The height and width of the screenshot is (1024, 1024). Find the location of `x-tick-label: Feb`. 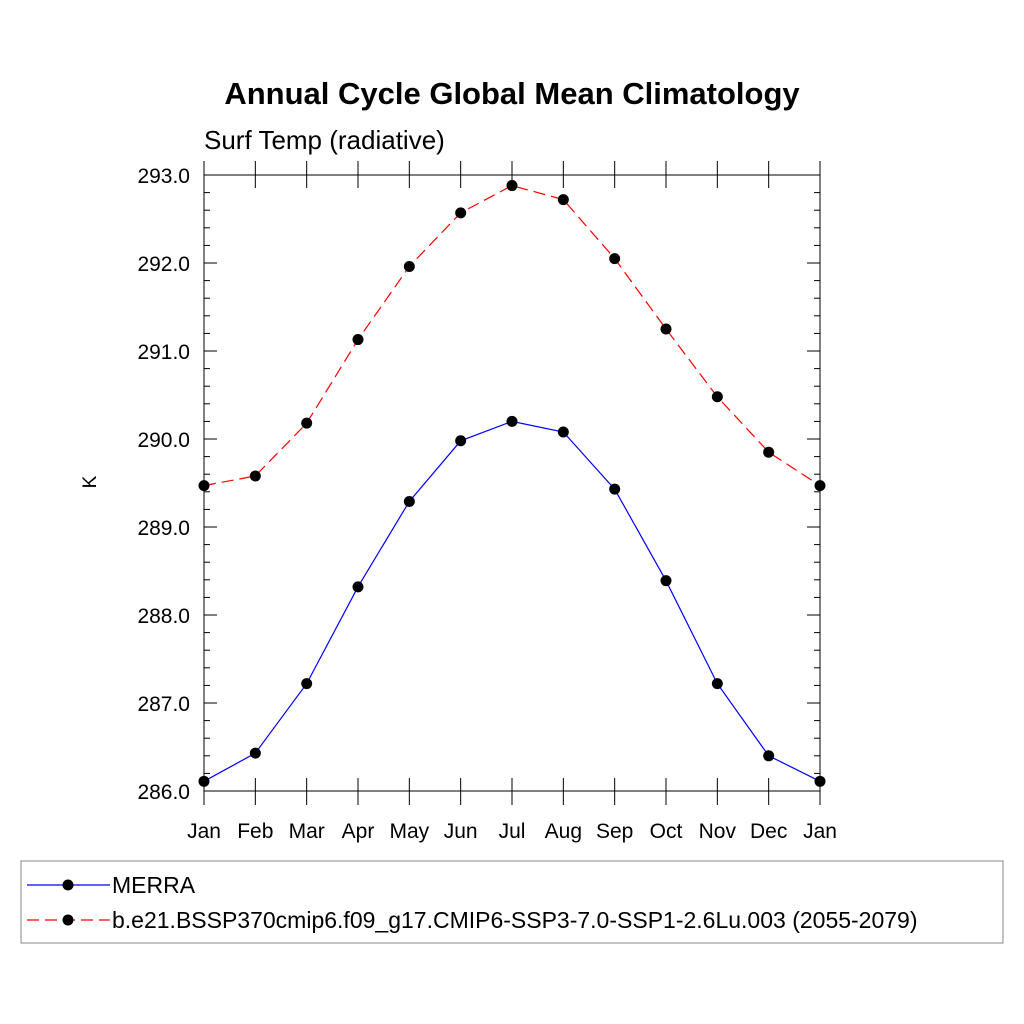

x-tick-label: Feb is located at coordinates (255, 831).